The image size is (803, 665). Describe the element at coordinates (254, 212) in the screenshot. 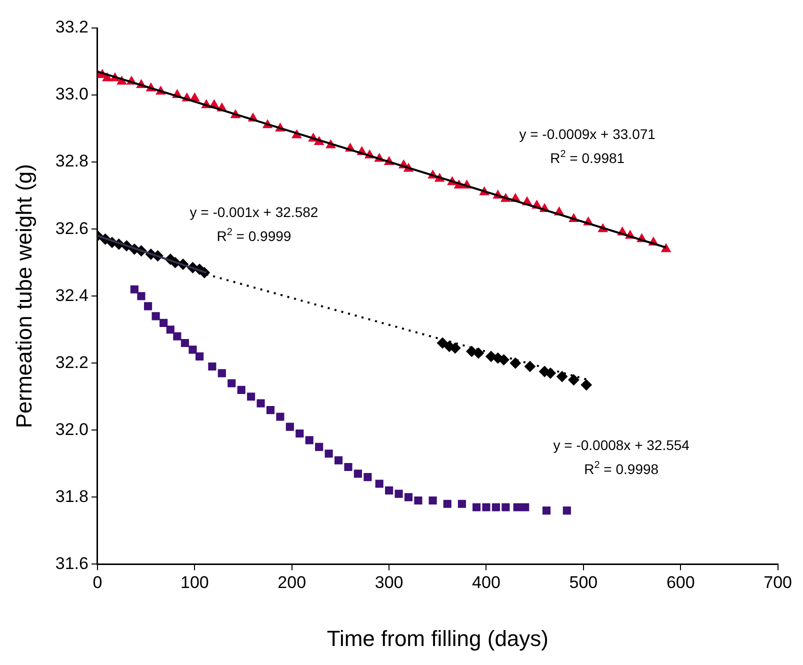

I see `annotation: y = -0.001x + 32.582` at that location.